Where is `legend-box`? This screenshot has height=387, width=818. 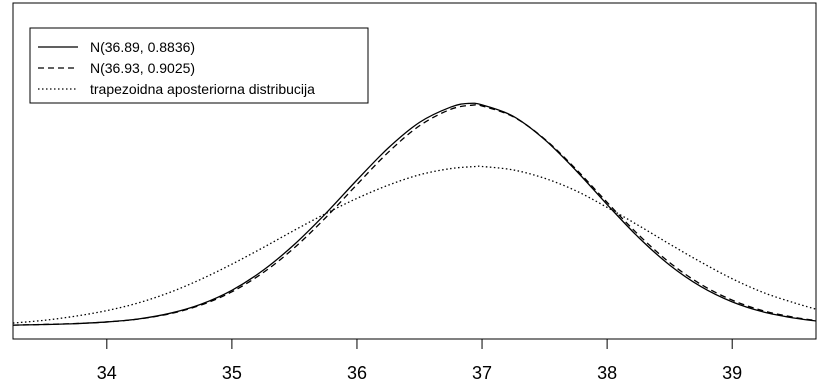 legend-box is located at coordinates (199, 65).